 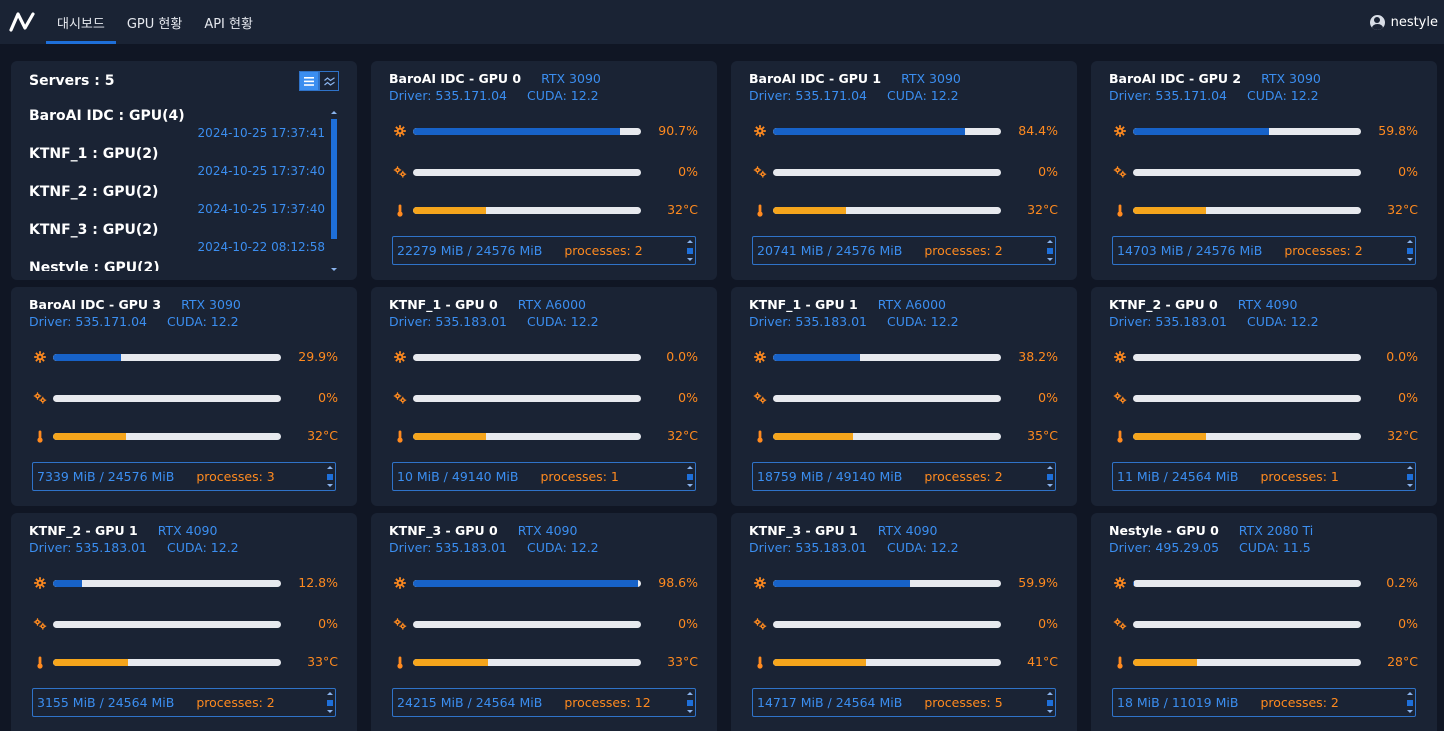 What do you see at coordinates (678, 130) in the screenshot?
I see `gpu-util-value: 90.7%` at bounding box center [678, 130].